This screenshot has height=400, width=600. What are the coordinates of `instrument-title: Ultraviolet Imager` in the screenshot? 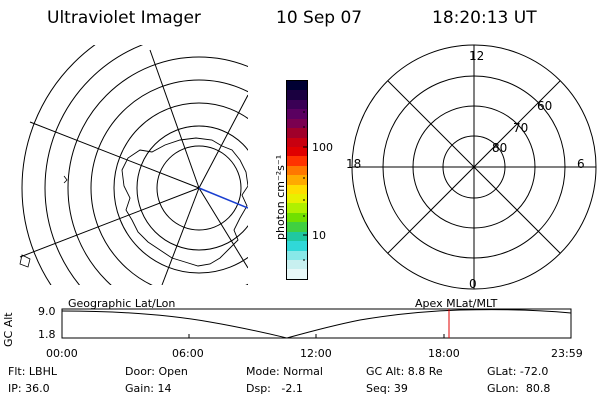 It's located at (124, 18).